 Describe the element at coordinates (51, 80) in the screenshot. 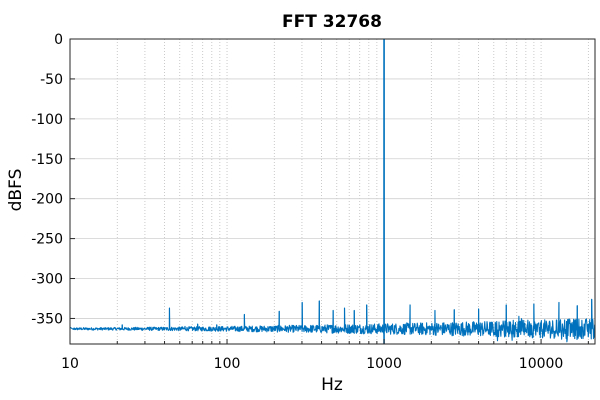

I see `y-tick-label: -50` at that location.